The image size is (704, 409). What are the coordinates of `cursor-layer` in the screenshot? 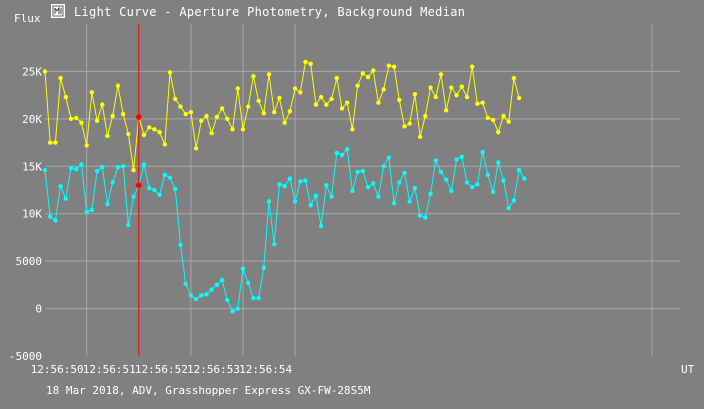 It's located at (138, 190).